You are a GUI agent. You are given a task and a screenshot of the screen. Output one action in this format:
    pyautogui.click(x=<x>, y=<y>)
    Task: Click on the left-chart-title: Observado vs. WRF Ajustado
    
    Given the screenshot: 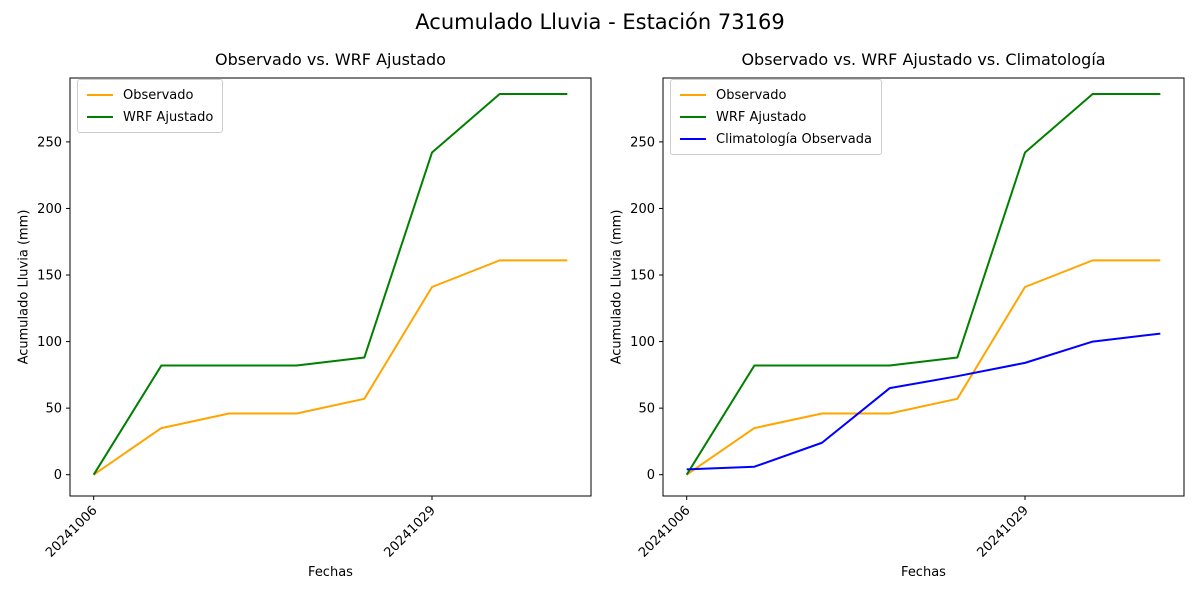 What is the action you would take?
    pyautogui.click(x=330, y=59)
    